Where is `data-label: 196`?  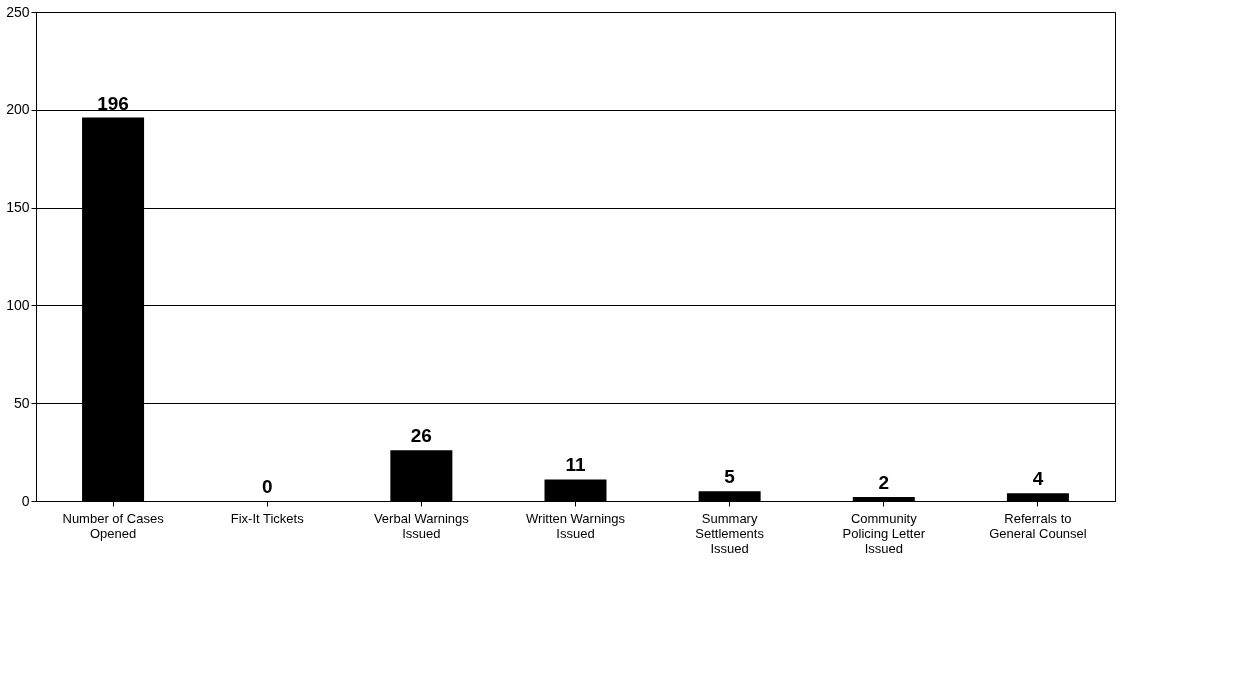
data-label: 196 is located at coordinates (113, 103).